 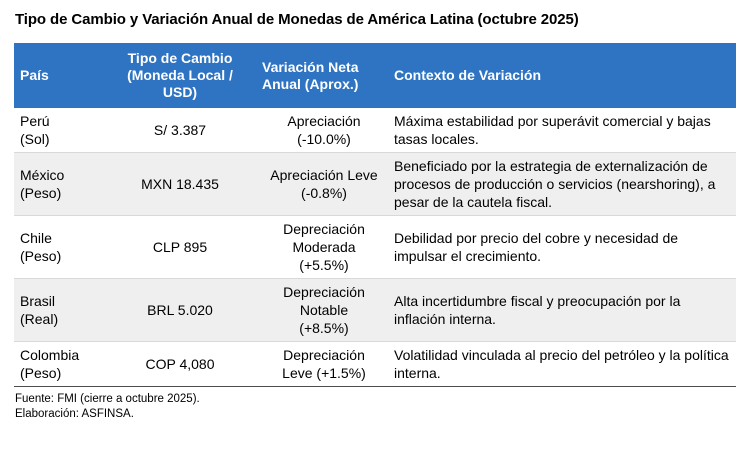 I want to click on variation-cell: Depreciación Notable (+8.5%), so click(x=324, y=310).